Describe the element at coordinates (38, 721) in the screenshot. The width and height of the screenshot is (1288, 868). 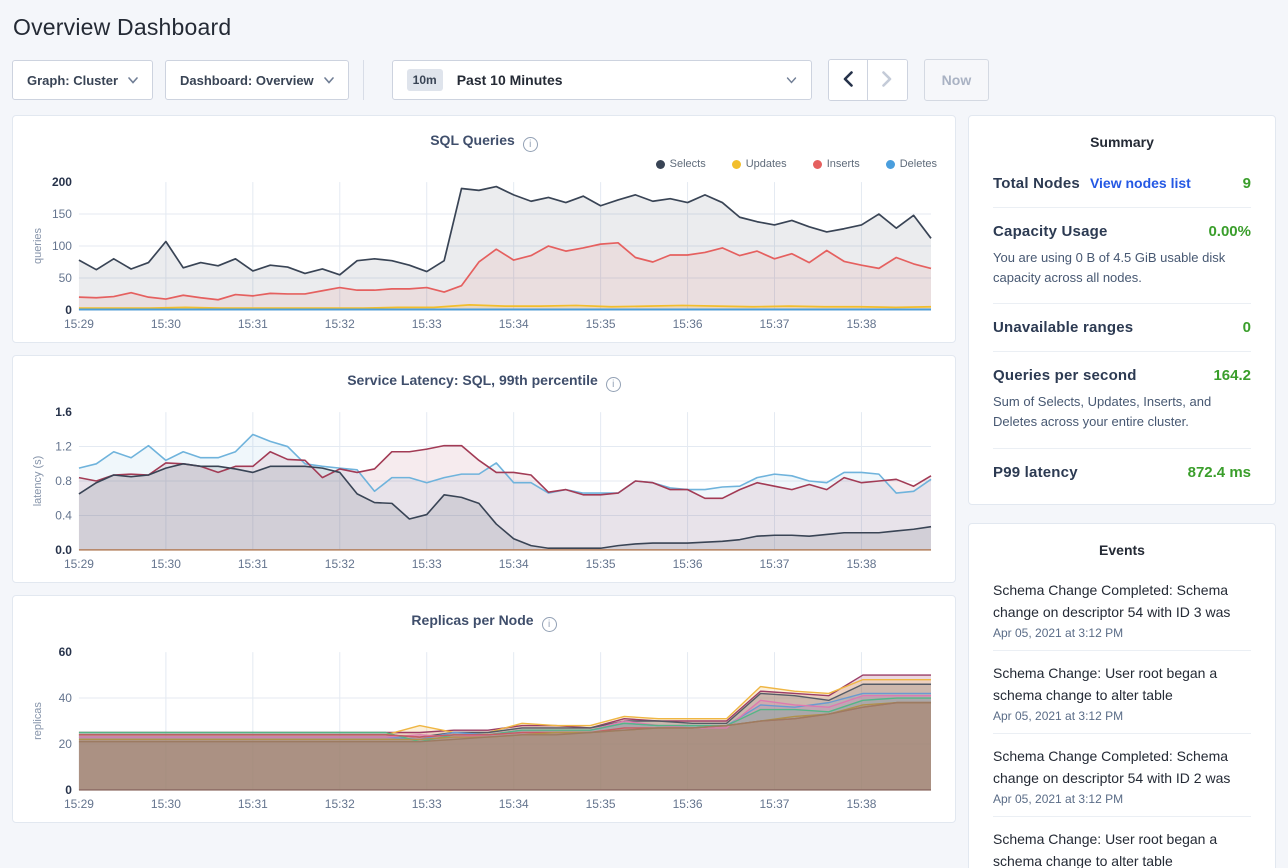
I see `svg-text: replicas` at that location.